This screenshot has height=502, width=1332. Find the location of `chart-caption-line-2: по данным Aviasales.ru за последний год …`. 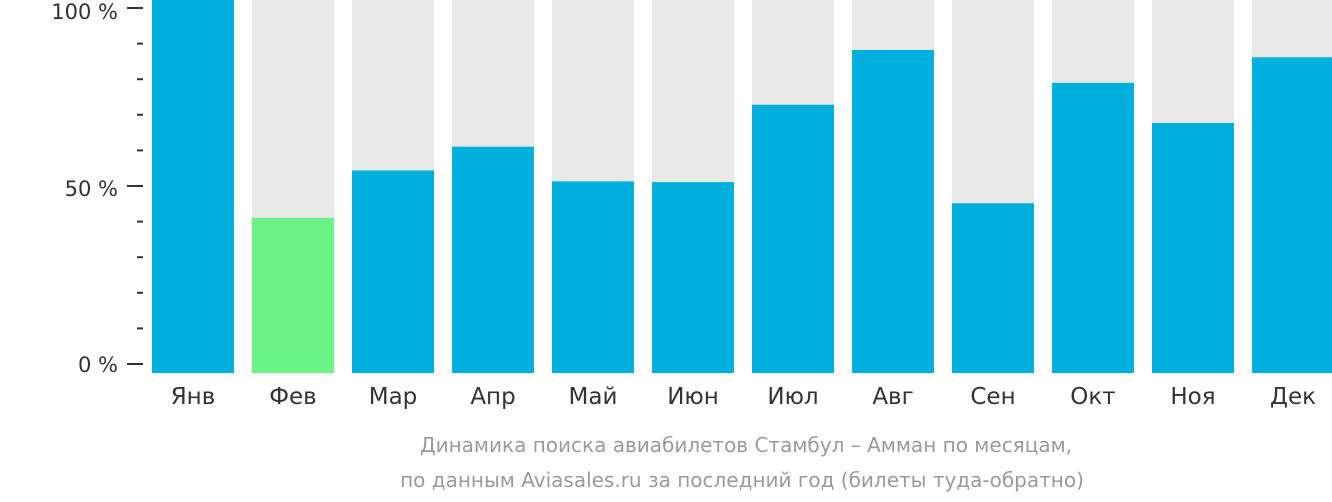

chart-caption-line-2: по данным Aviasales.ru за последний год … is located at coordinates (742, 480).